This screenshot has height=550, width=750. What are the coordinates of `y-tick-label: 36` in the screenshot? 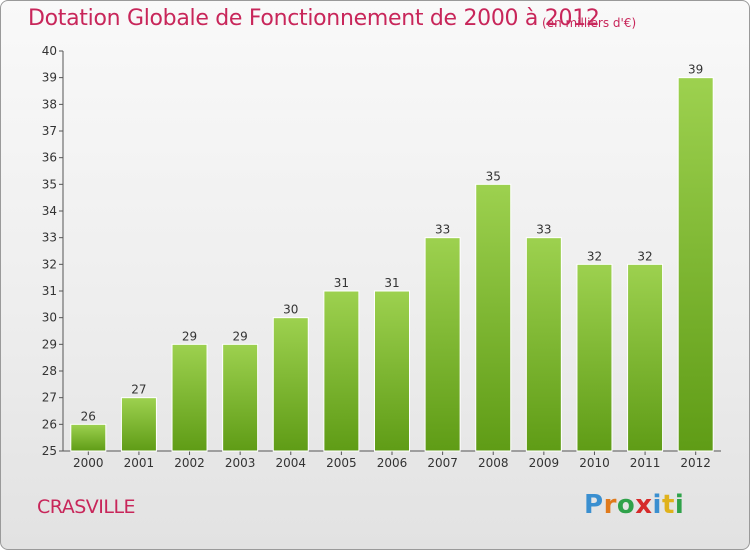 It's located at (49, 158).